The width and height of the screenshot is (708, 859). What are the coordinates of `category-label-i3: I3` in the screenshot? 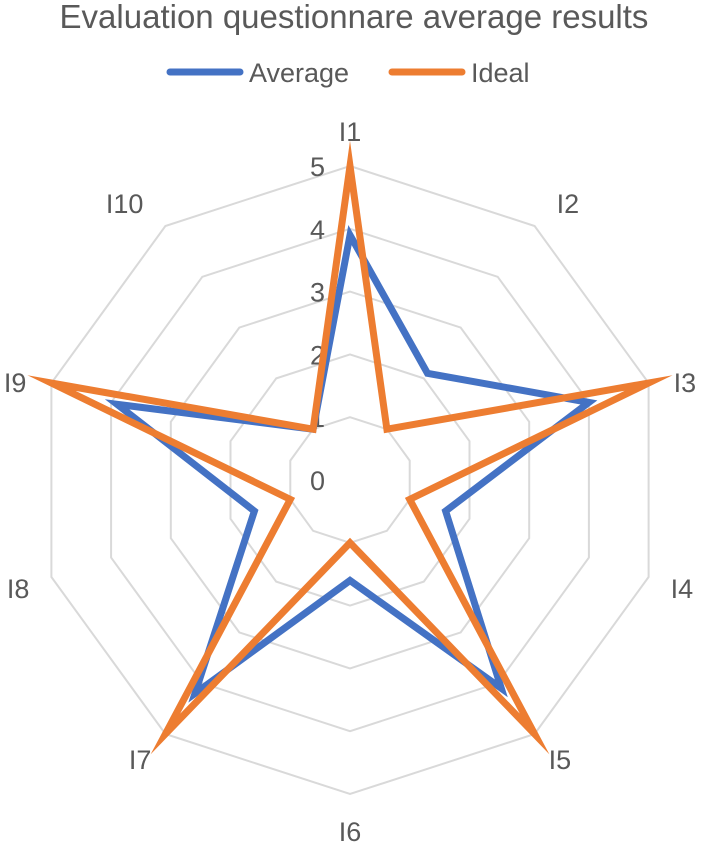 It's located at (685, 383).